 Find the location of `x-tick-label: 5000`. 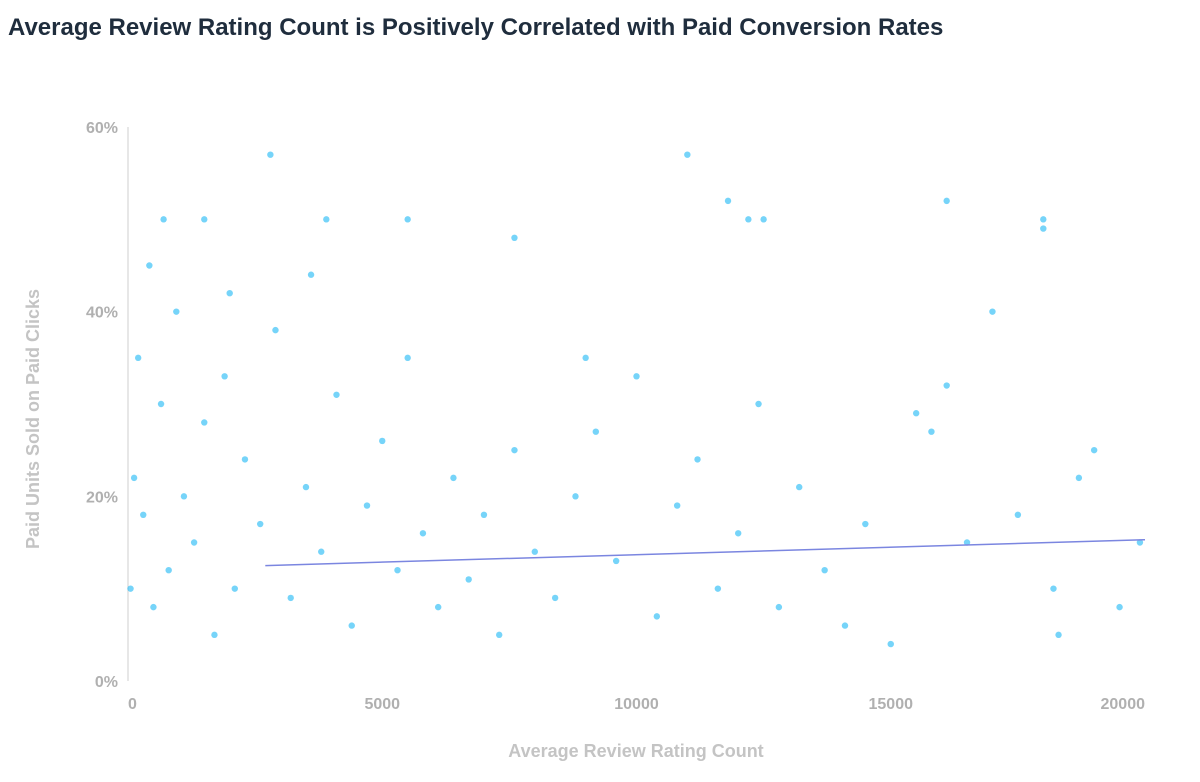

x-tick-label: 5000 is located at coordinates (382, 704).